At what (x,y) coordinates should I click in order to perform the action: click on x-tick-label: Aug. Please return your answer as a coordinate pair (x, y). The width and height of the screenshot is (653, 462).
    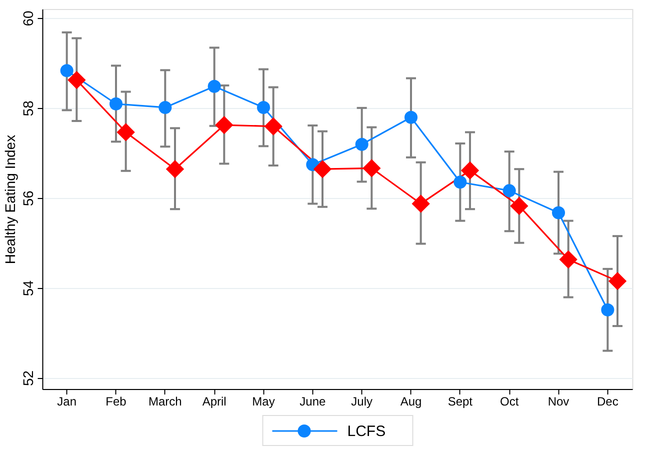
    Looking at the image, I should click on (411, 401).